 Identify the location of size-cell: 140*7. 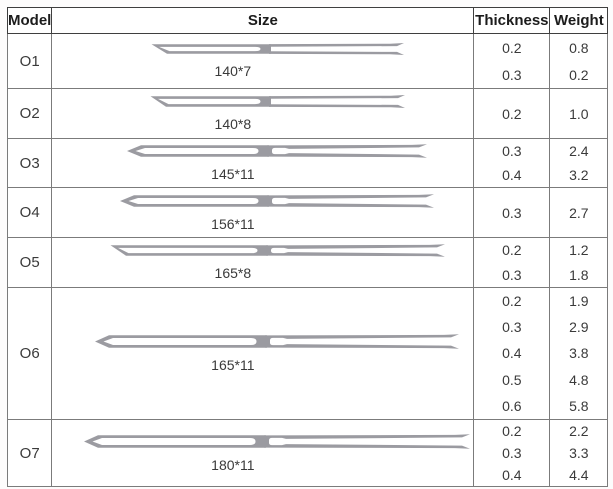
(263, 61).